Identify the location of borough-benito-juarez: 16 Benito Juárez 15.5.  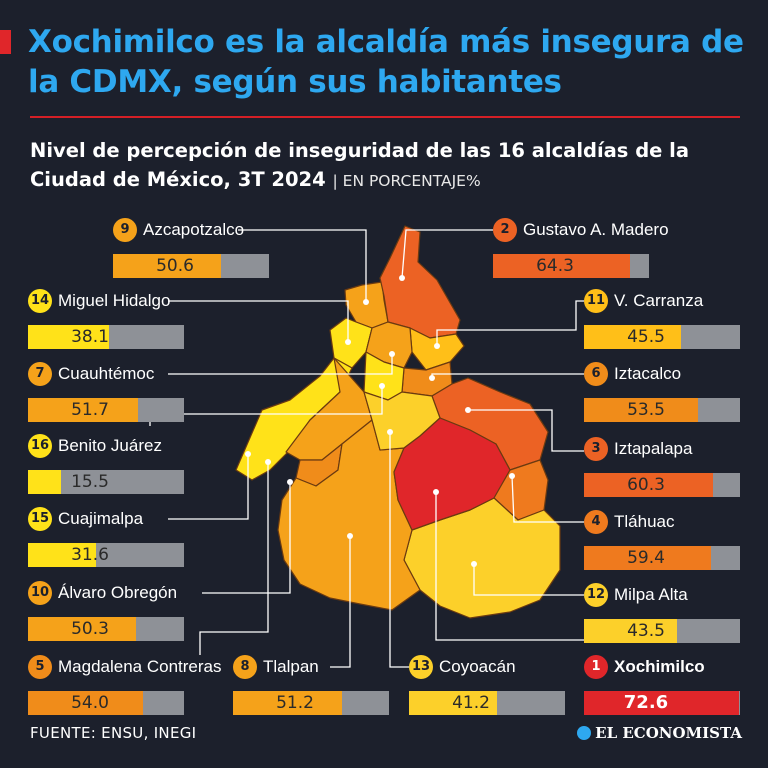
(108, 464).